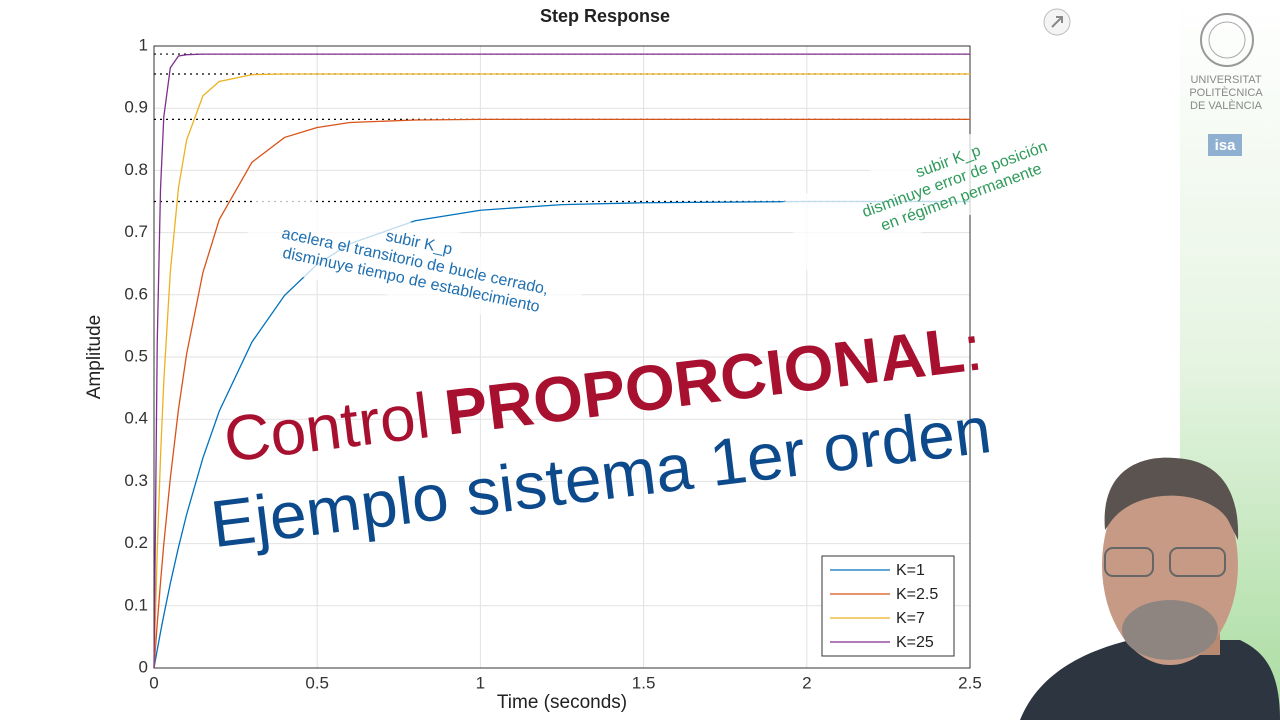 Image resolution: width=1280 pixels, height=720 pixels. I want to click on x-tick-label: 1.5, so click(644, 682).